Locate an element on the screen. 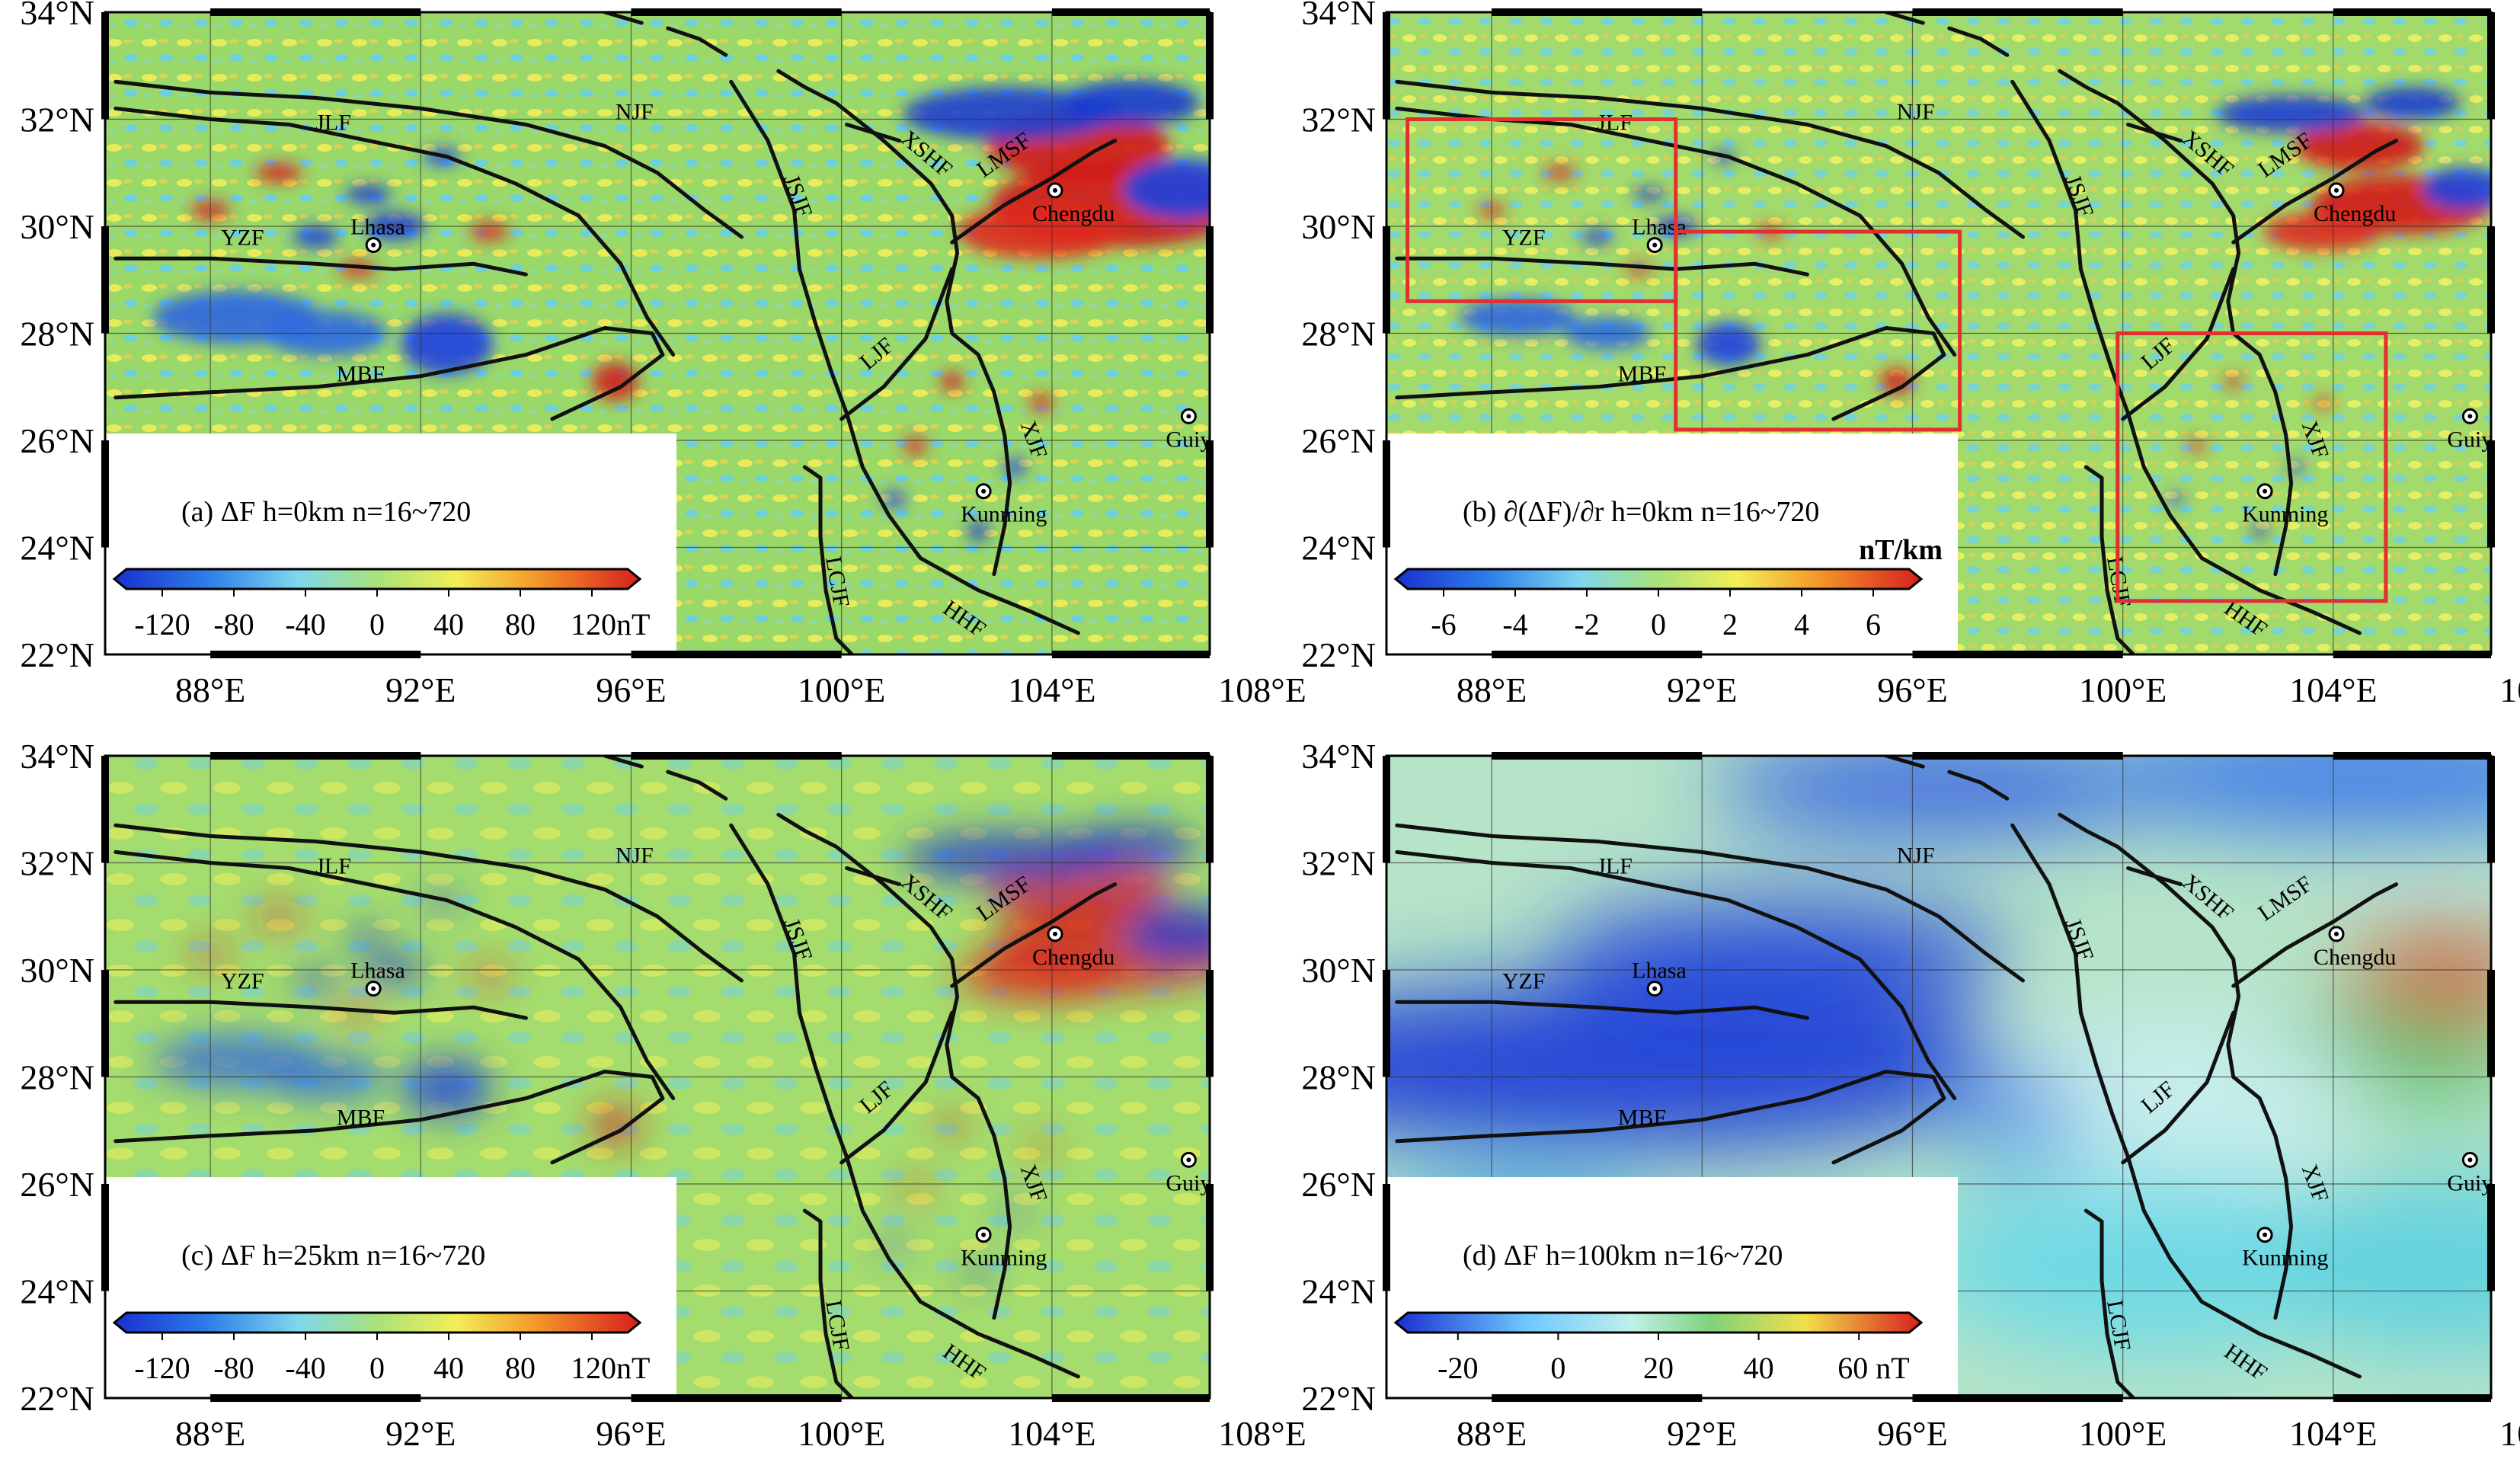 The width and height of the screenshot is (2520, 1459). highlight-box is located at coordinates (2251, 467).